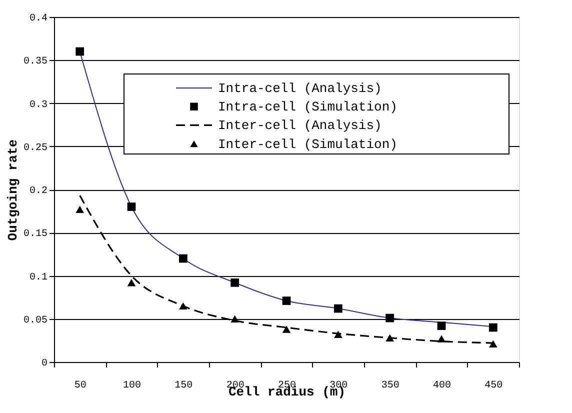 The width and height of the screenshot is (572, 413). Describe the element at coordinates (300, 88) in the screenshot. I see `legend-label: Intra-cell (Analysis)` at that location.